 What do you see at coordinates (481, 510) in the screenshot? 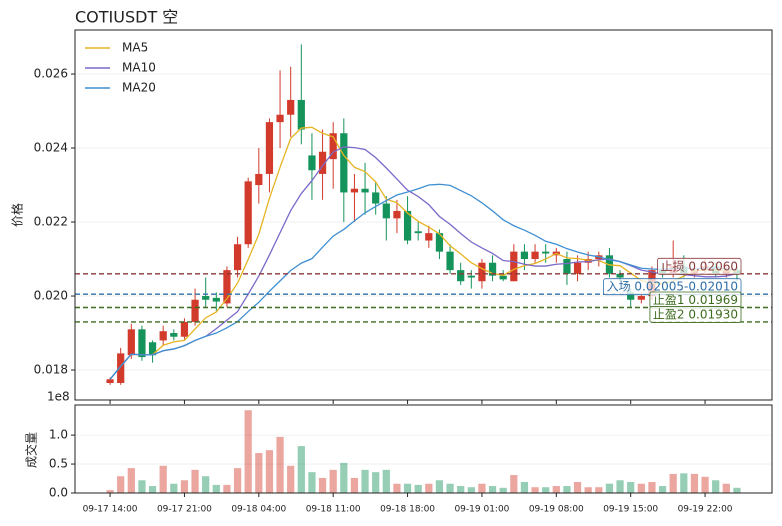
I see `x-tick-label: 09-19 01:00` at bounding box center [481, 510].